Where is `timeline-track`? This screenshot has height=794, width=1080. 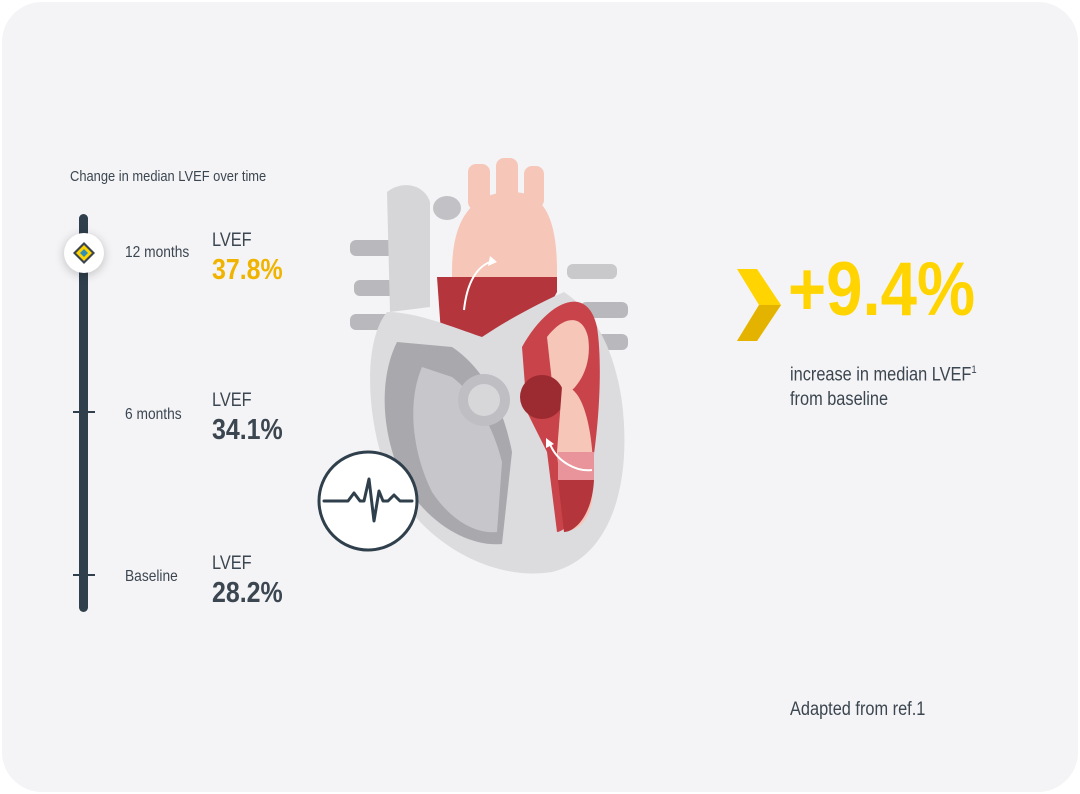
timeline-track is located at coordinates (83, 413).